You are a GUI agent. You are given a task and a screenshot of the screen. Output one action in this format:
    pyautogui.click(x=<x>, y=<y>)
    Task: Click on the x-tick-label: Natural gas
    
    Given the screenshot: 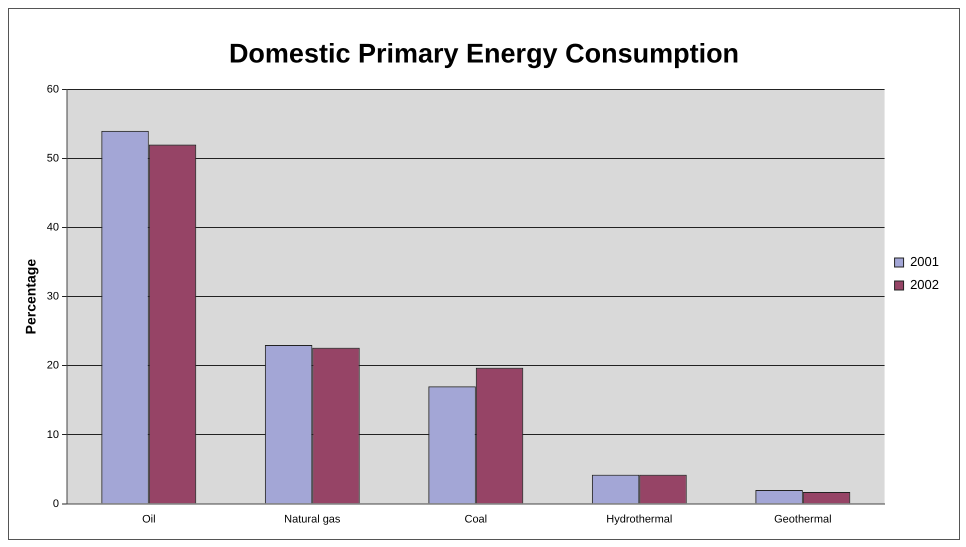 What is the action you would take?
    pyautogui.click(x=312, y=519)
    